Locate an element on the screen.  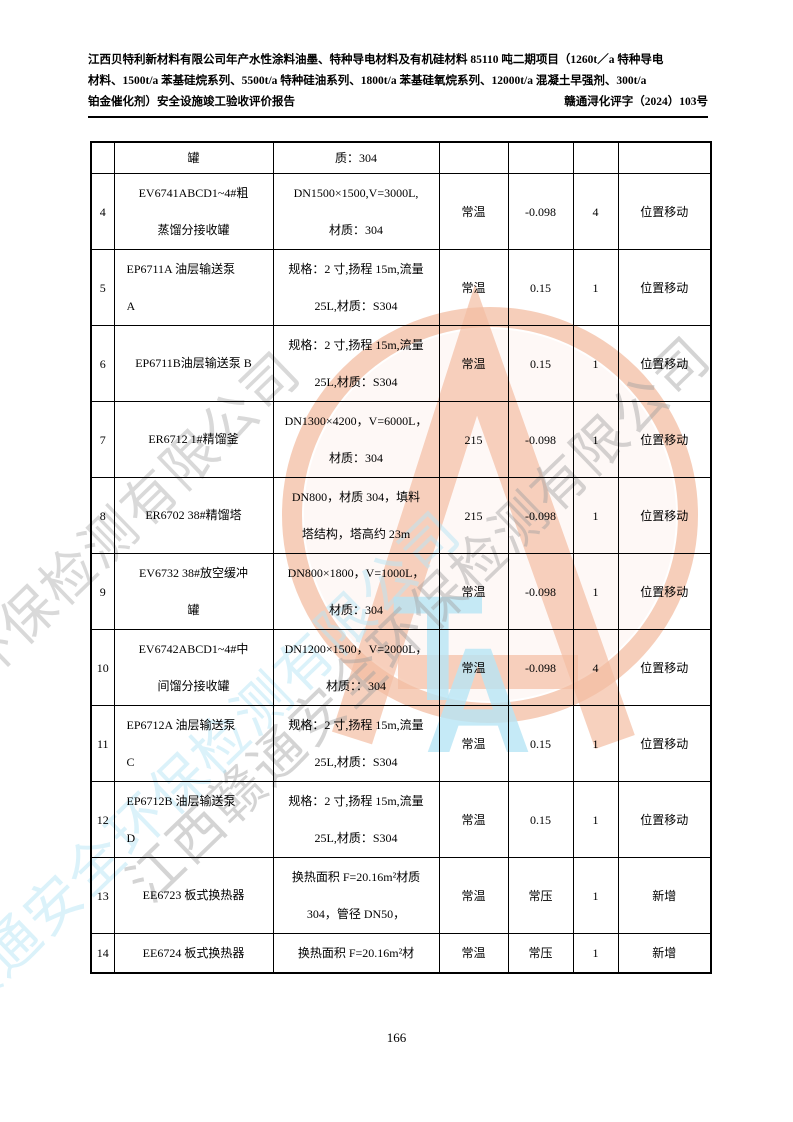
cell-name: EV6732 38#放空缓冲罐 is located at coordinates (193, 591).